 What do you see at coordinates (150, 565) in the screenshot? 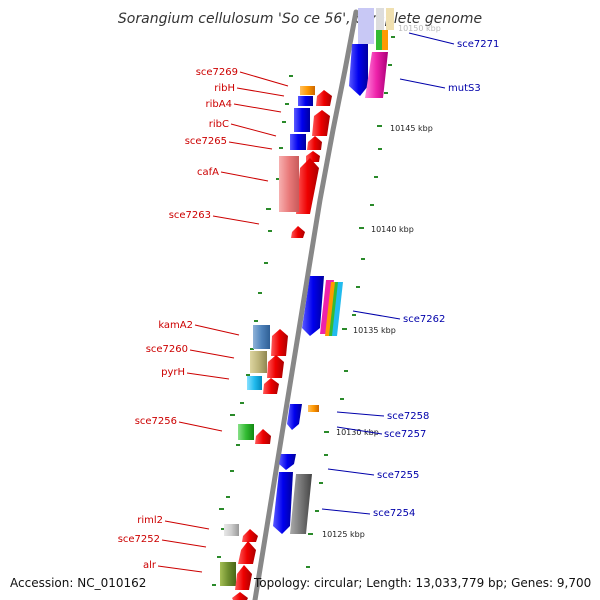
I see `gene-label-left: alr` at bounding box center [150, 565].